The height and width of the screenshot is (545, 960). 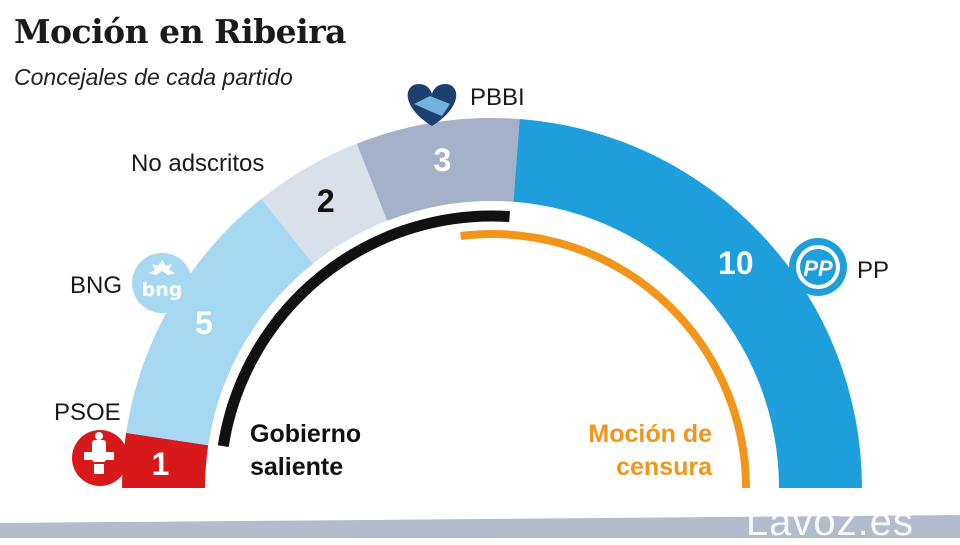 I want to click on arc-gobierno-saliente, so click(x=363, y=328).